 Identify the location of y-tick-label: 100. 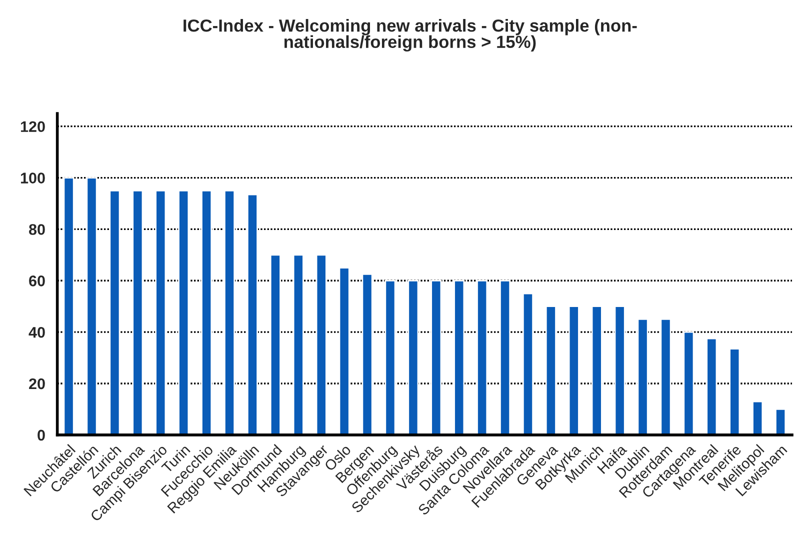
(32, 178).